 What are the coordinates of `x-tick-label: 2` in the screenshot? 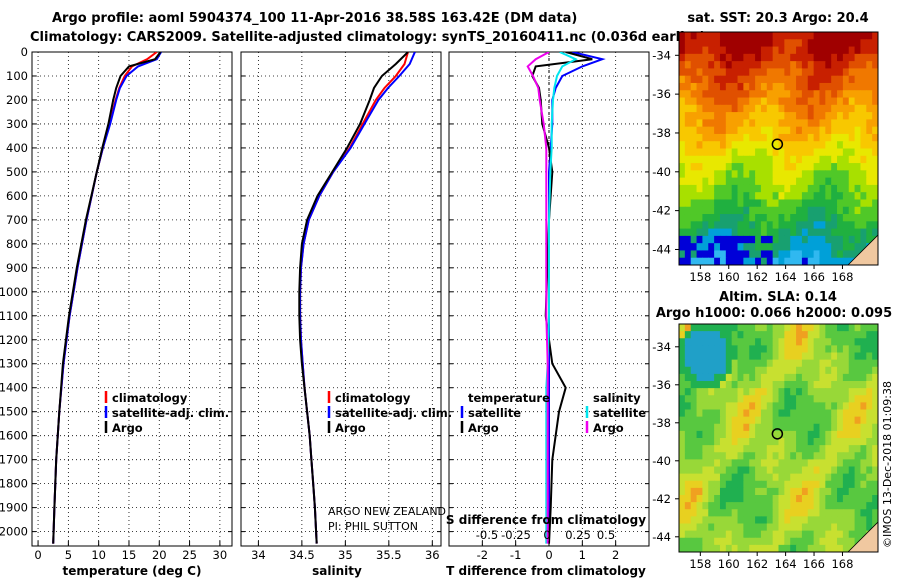 It's located at (615, 555).